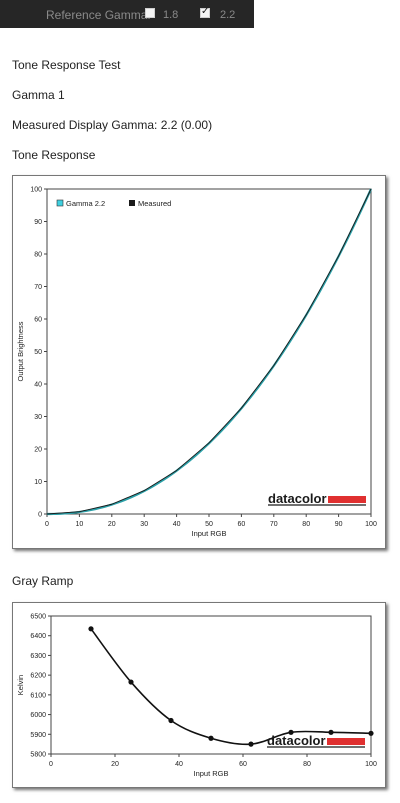  What do you see at coordinates (154, 203) in the screenshot?
I see `legend-measured-label: Measured` at bounding box center [154, 203].